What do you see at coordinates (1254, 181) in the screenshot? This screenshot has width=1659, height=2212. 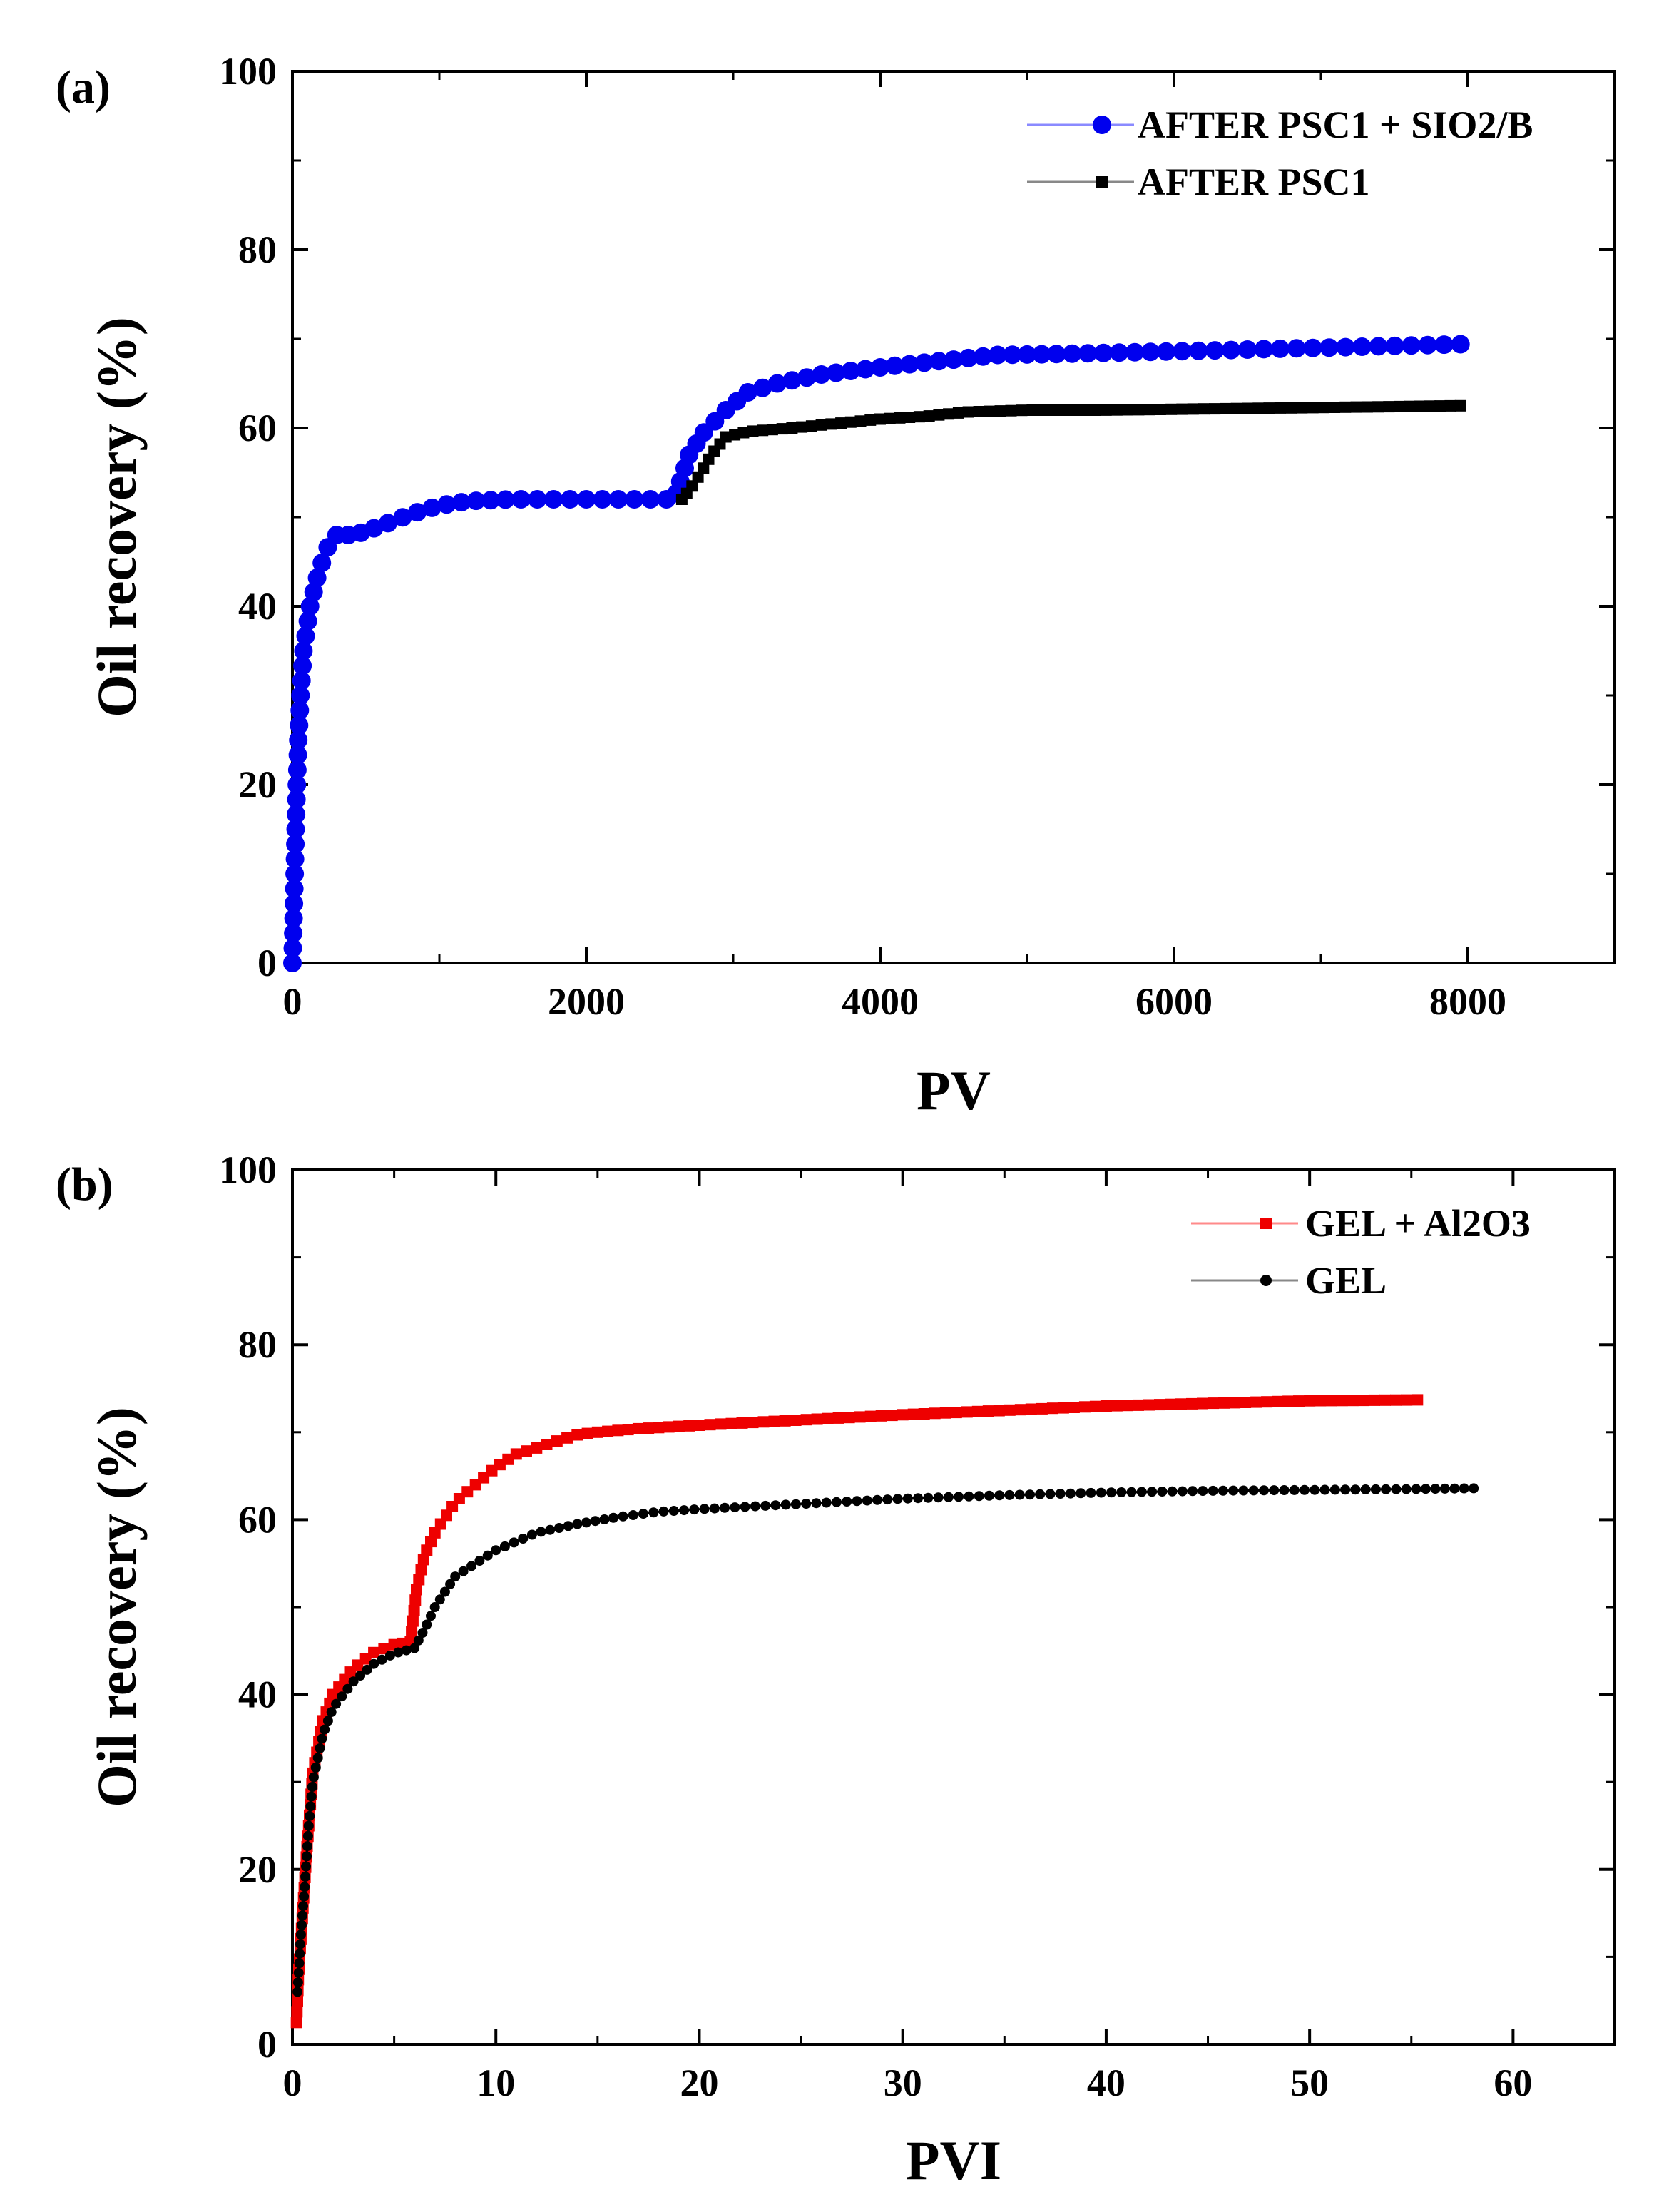 I see `legend-label: AFTER PSC1` at bounding box center [1254, 181].